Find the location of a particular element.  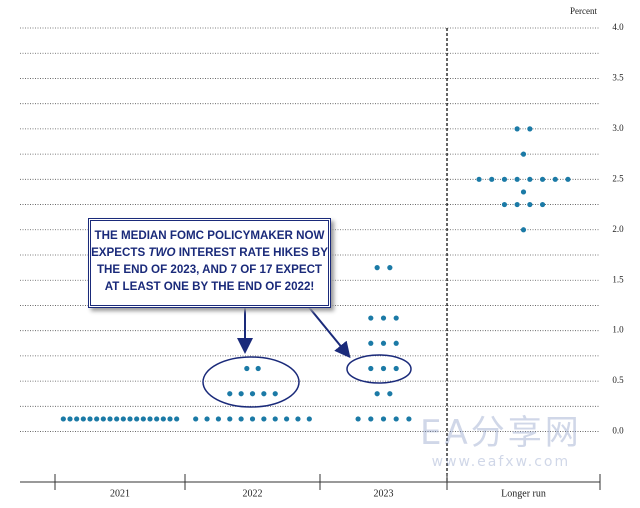

annotation-text: AT LEAST ONE BY THE END OF 2022! is located at coordinates (209, 286).